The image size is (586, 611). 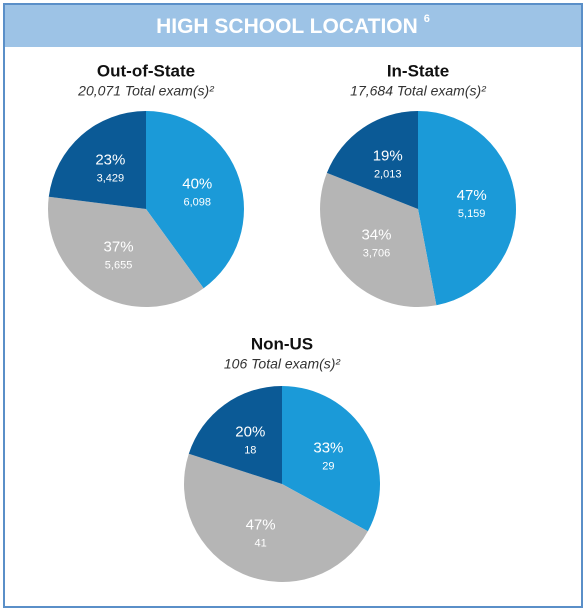 I want to click on slice-count: 2,013, so click(x=388, y=174).